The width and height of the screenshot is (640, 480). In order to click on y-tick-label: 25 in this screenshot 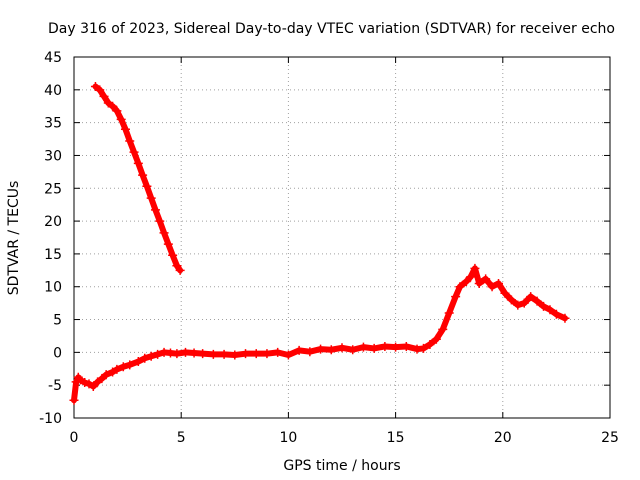, I will do `click(53, 189)`.